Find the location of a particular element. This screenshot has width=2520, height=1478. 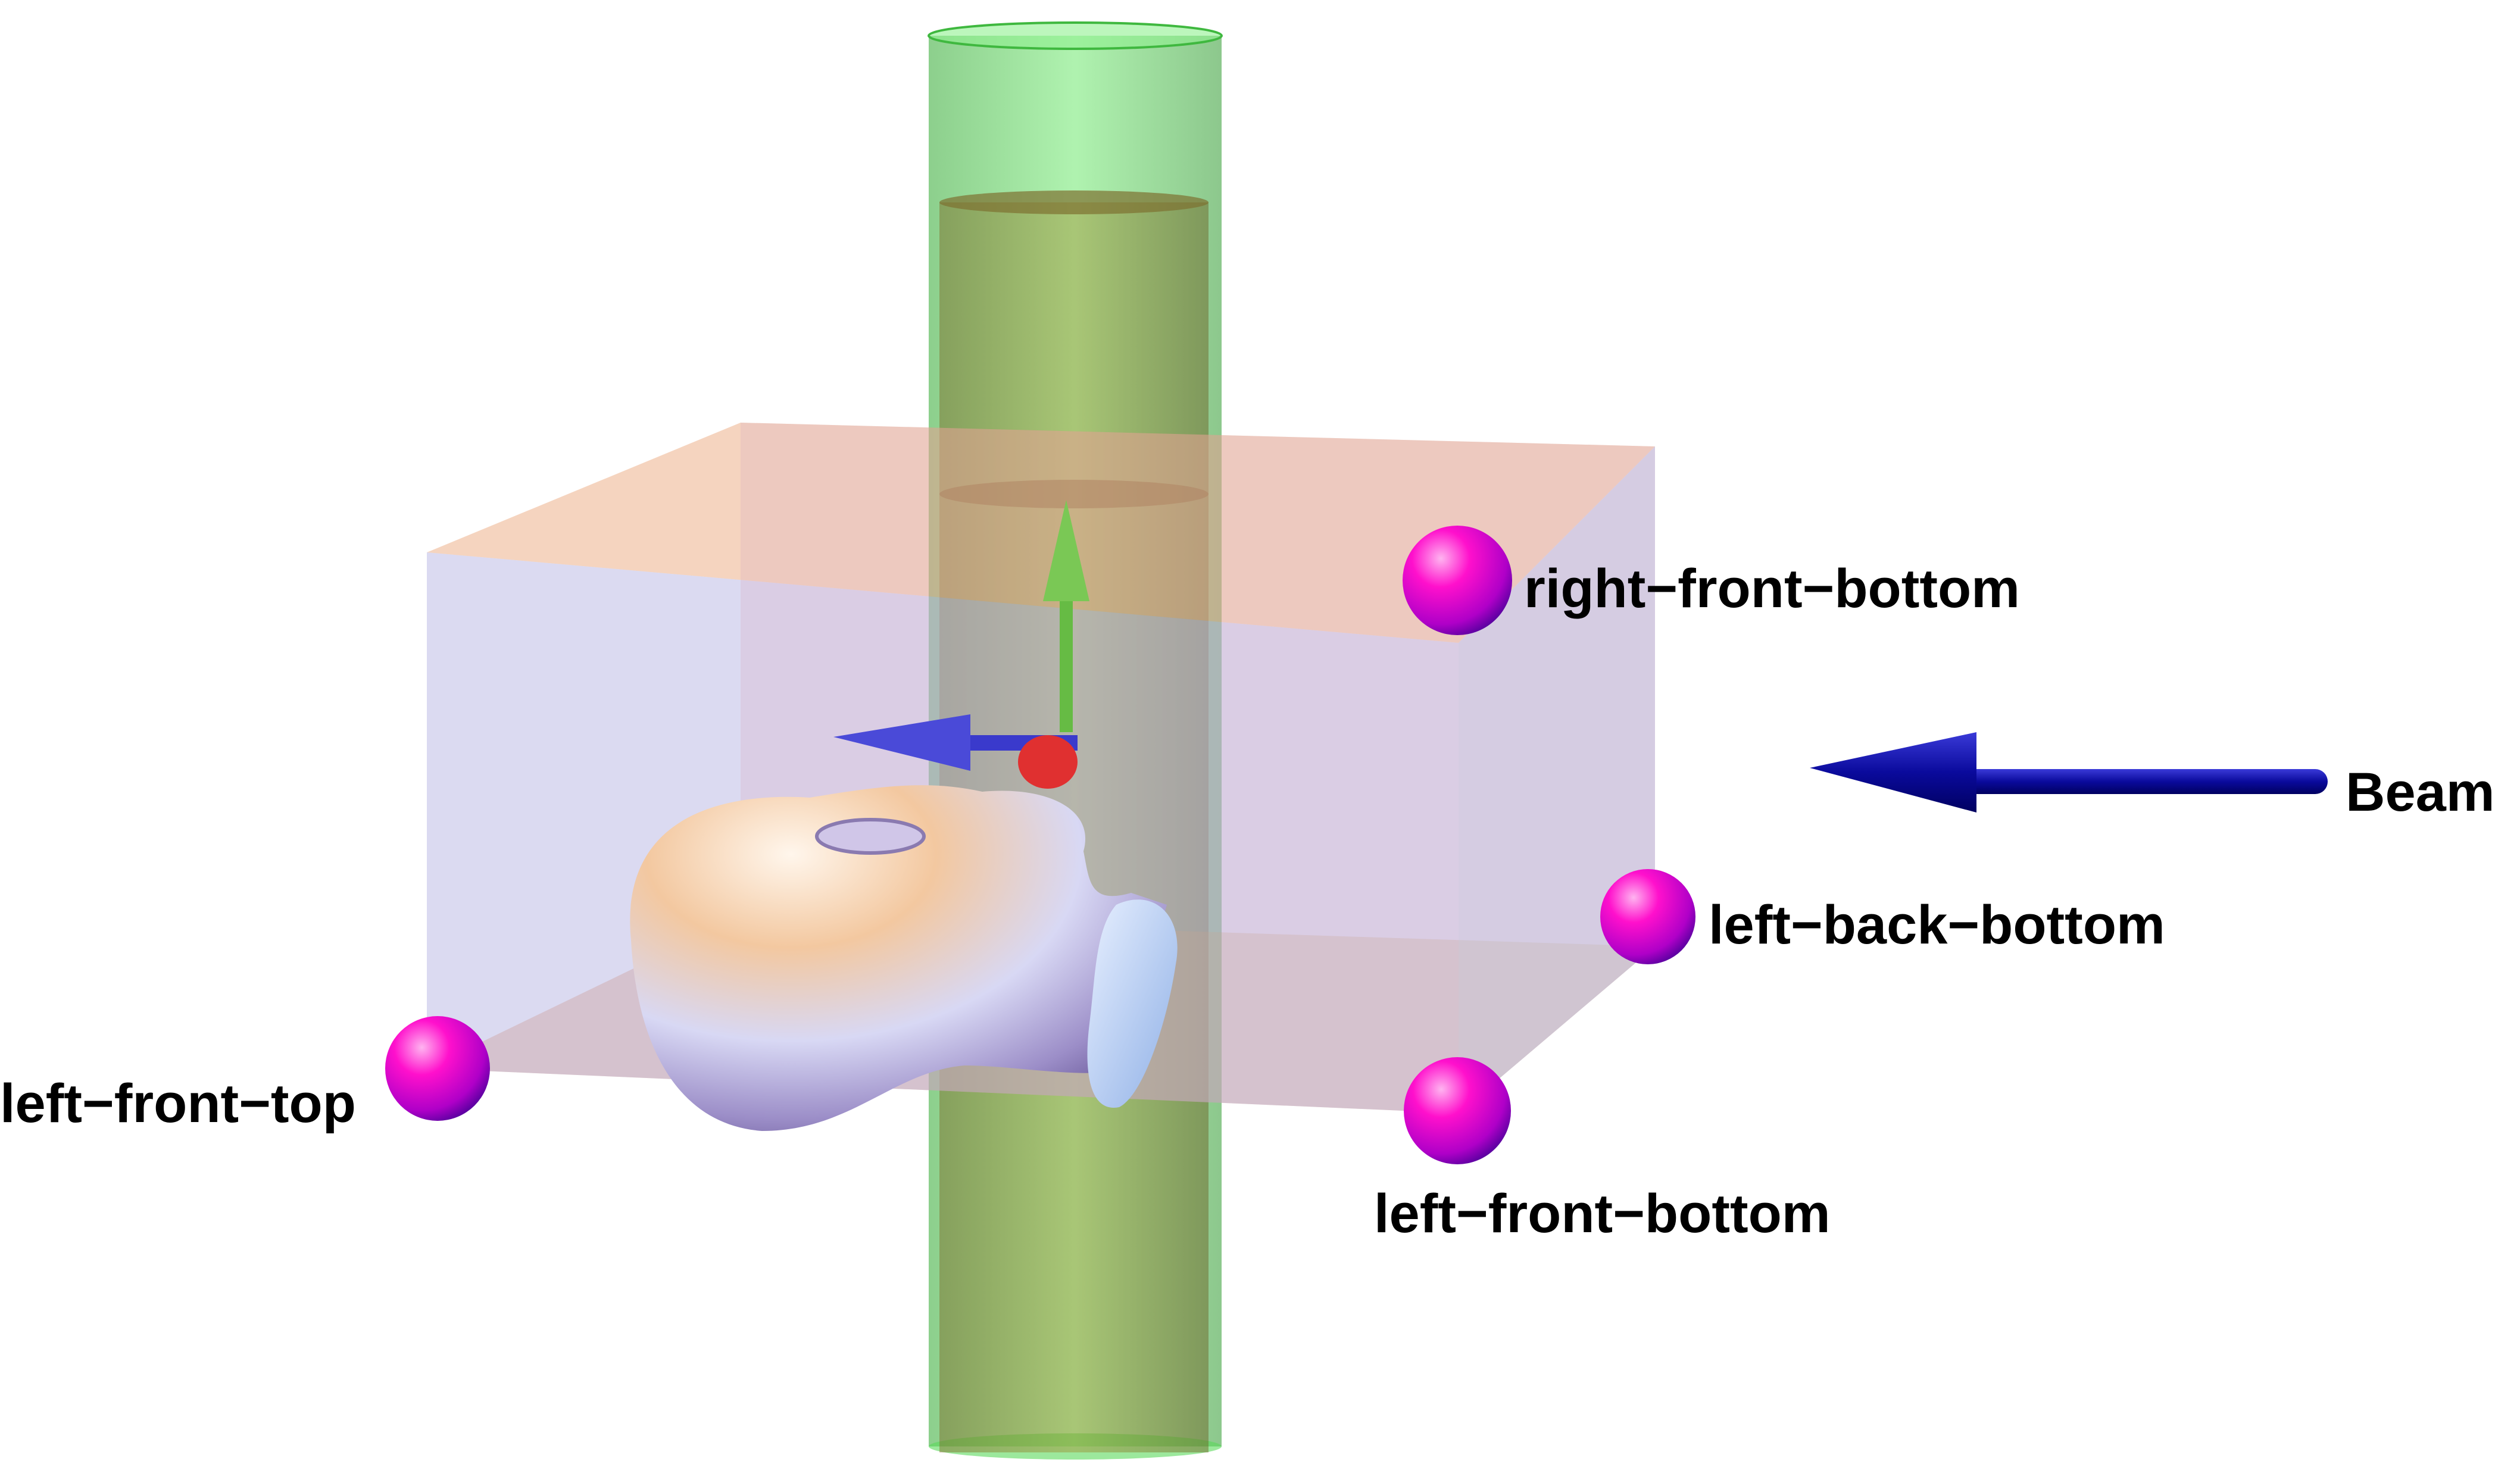

label-beam: Beam is located at coordinates (2421, 793).